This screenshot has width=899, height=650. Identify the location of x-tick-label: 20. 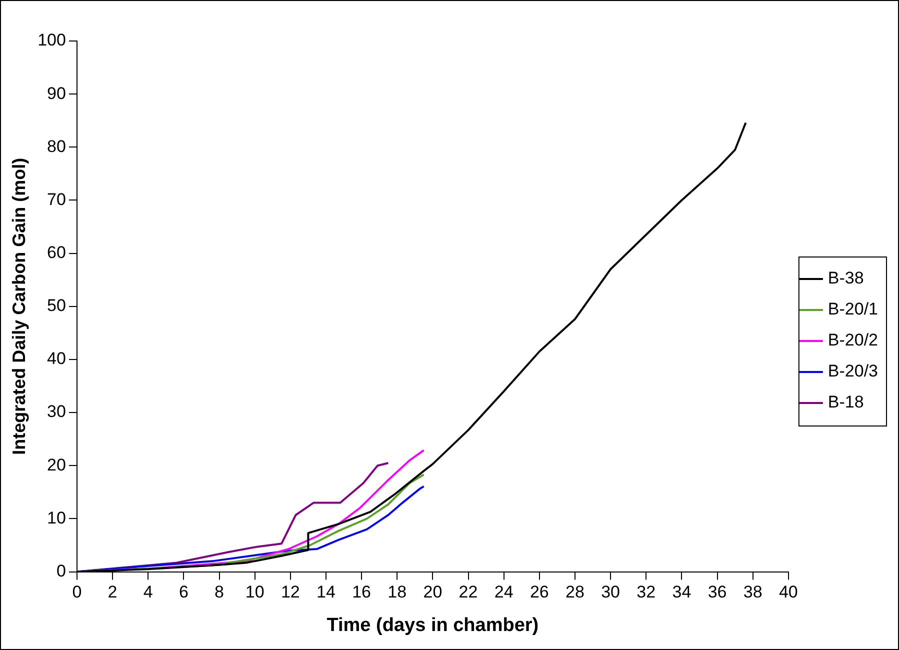
(432, 592).